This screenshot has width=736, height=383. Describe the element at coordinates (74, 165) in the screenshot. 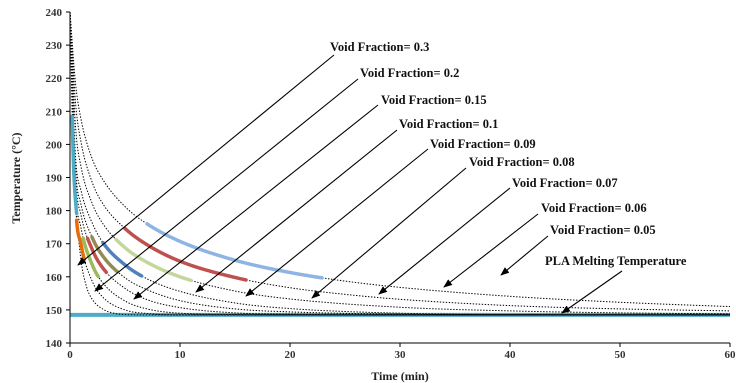

I see `highlight-segment-0.05` at that location.